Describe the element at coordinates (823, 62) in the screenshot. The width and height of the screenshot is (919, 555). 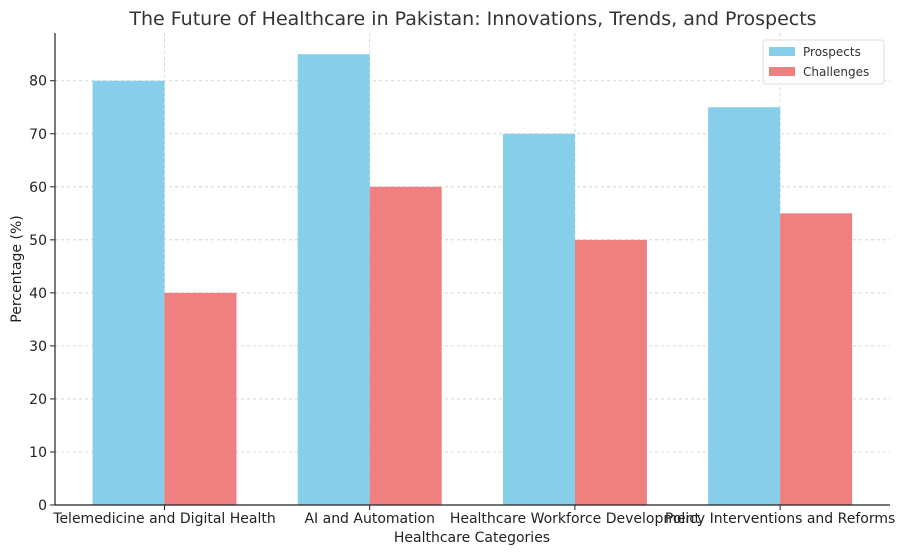
I see `legend: Prospects Challenges` at that location.